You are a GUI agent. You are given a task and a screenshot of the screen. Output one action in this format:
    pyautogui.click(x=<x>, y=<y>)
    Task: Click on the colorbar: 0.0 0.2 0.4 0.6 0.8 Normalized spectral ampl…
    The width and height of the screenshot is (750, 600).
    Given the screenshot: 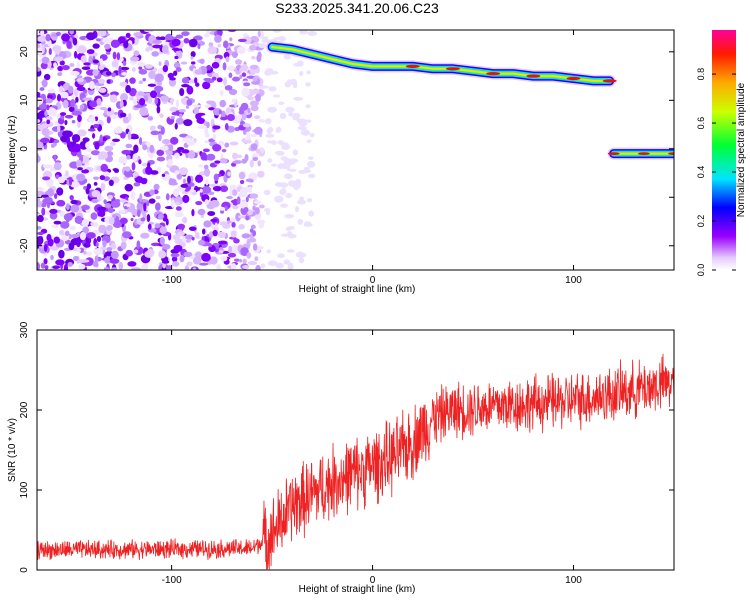 What is the action you would take?
    pyautogui.click(x=721, y=153)
    